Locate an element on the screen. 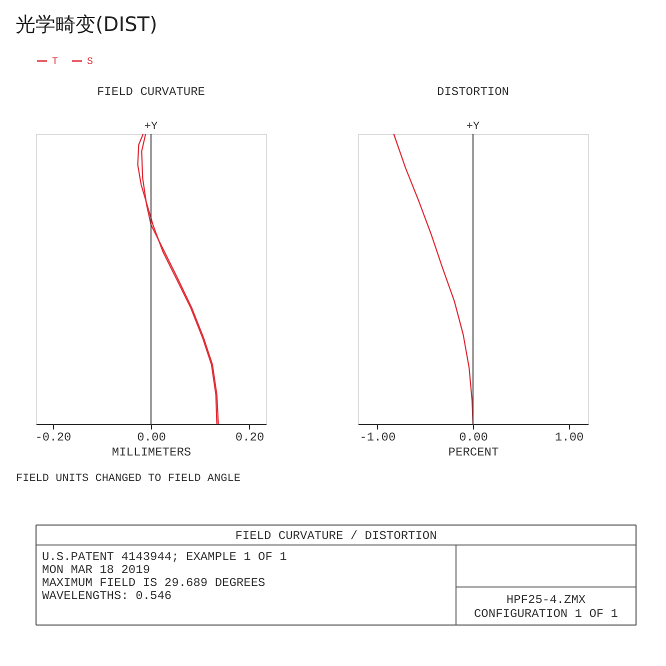 The width and height of the screenshot is (666, 666). chart-title: DISTORTION is located at coordinates (473, 92).